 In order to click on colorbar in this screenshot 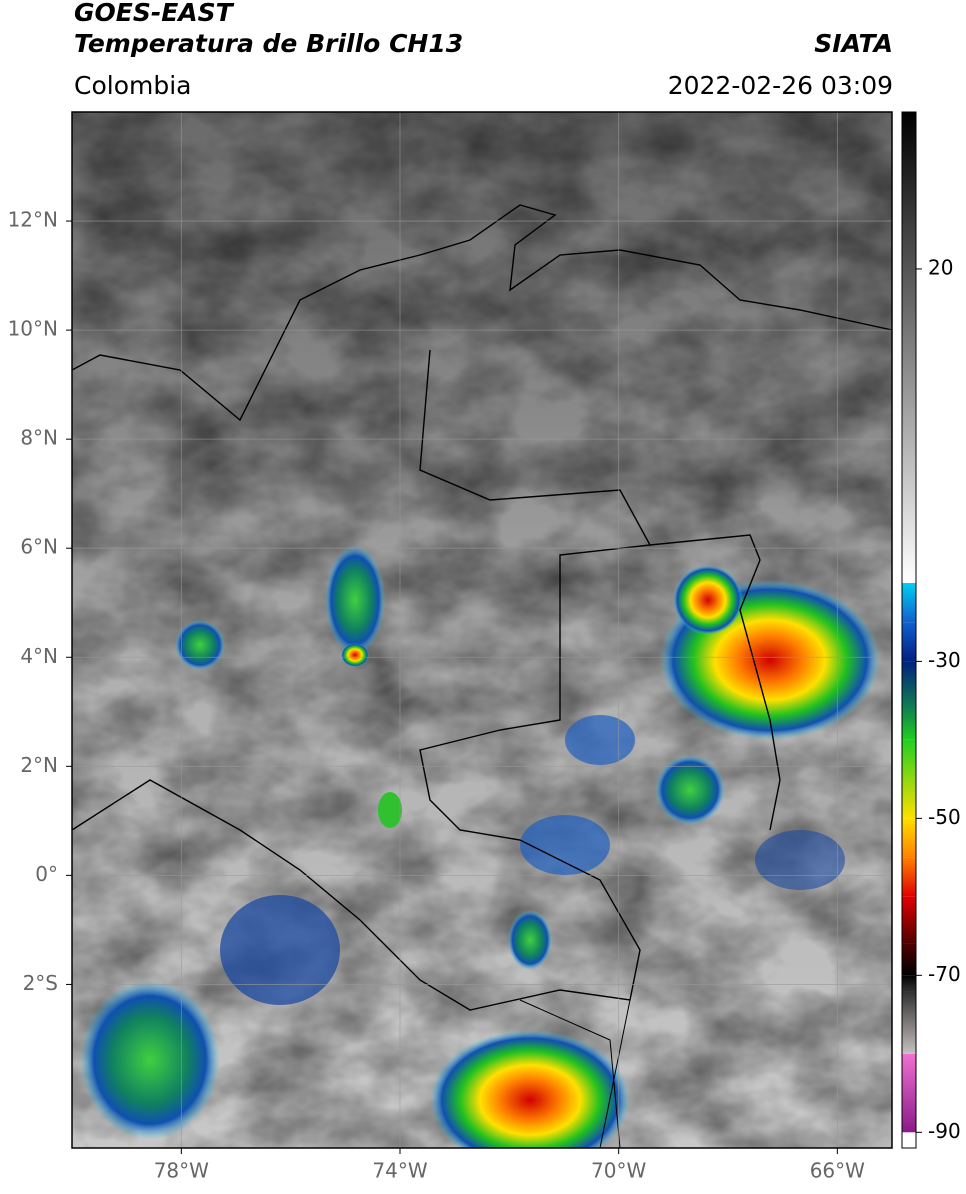, I will do `click(909, 630)`.